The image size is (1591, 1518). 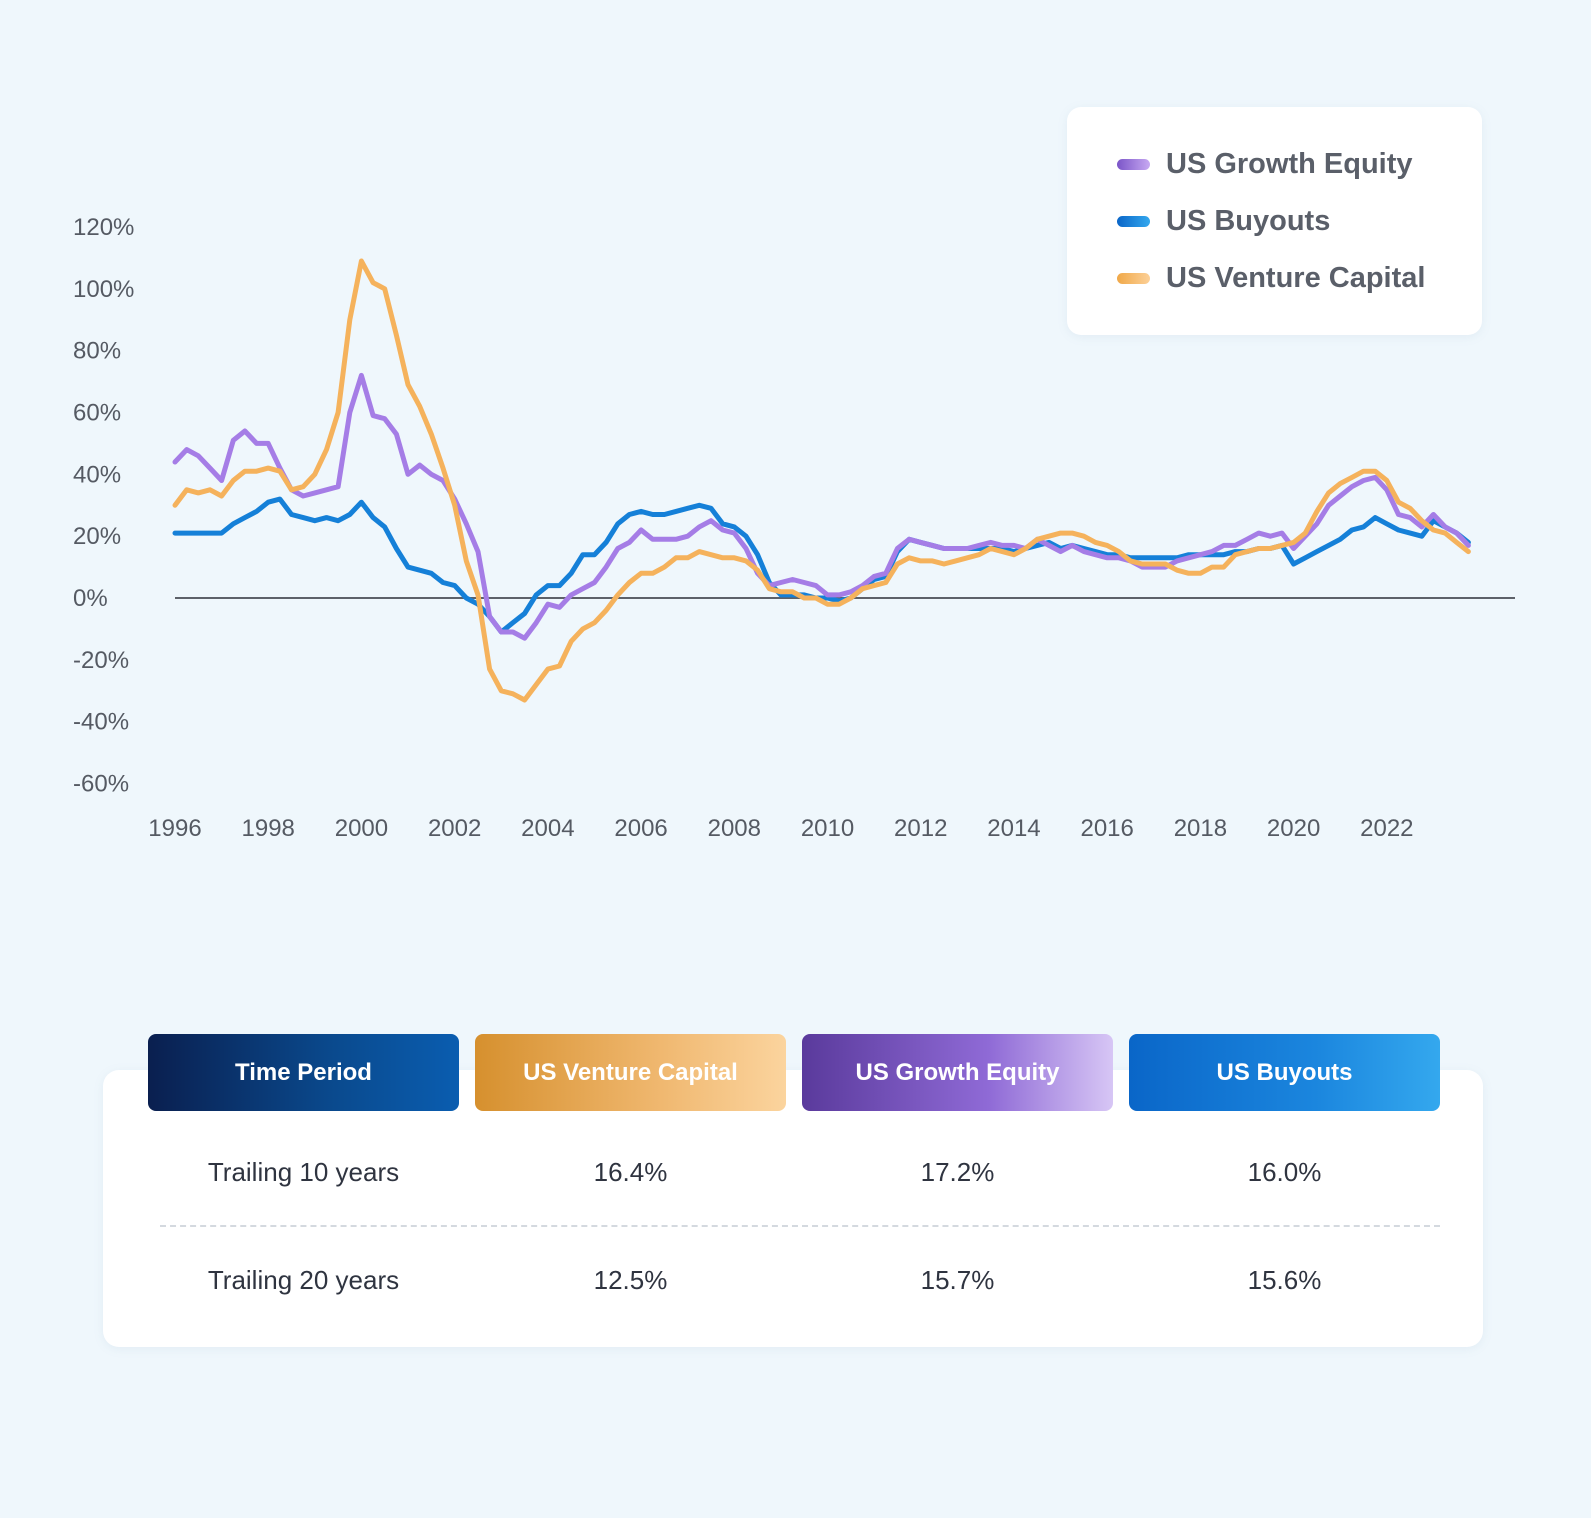 What do you see at coordinates (547, 828) in the screenshot?
I see `x-tick-label: 2004` at bounding box center [547, 828].